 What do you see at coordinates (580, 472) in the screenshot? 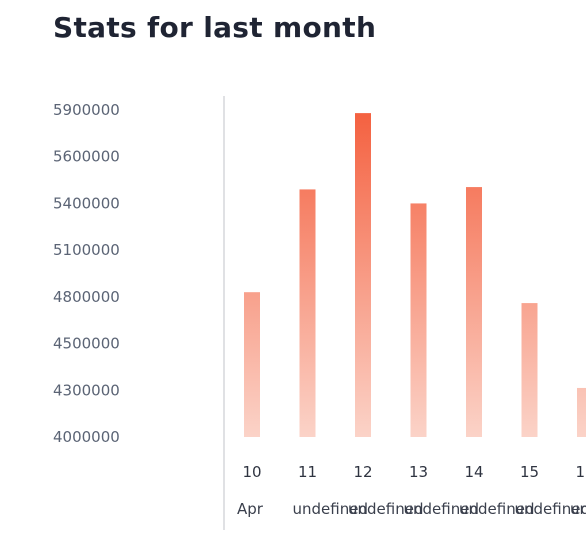
I see `x-tick-label: 16` at bounding box center [580, 472].